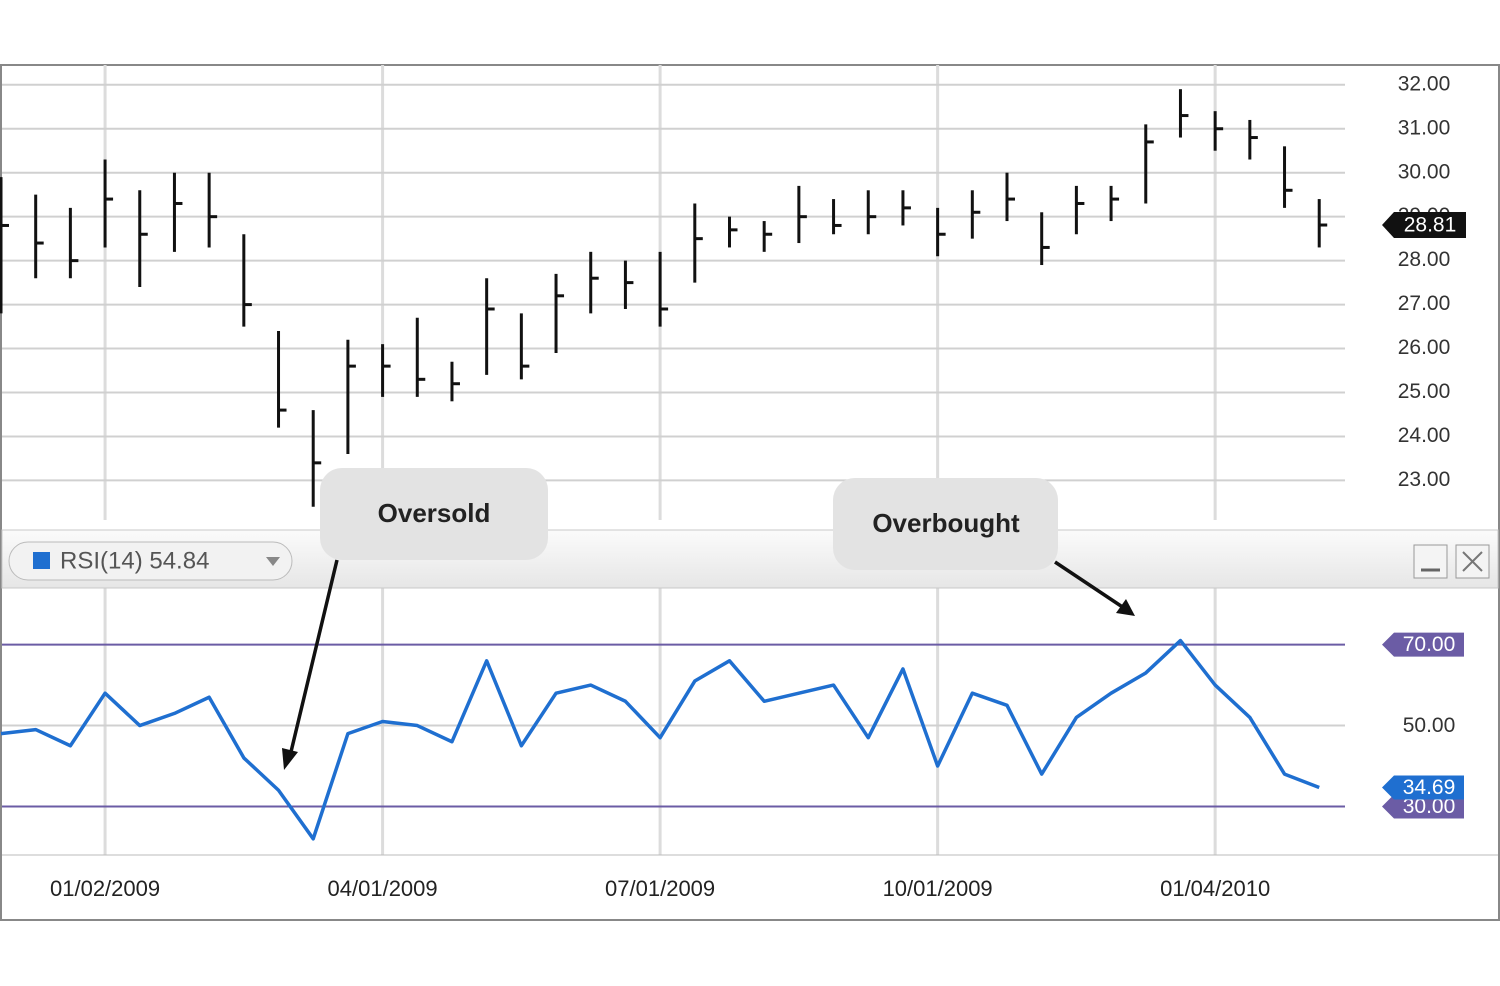 Image resolution: width=1500 pixels, height=986 pixels. Describe the element at coordinates (1429, 644) in the screenshot. I see `y-tick-label: 70.00` at that location.